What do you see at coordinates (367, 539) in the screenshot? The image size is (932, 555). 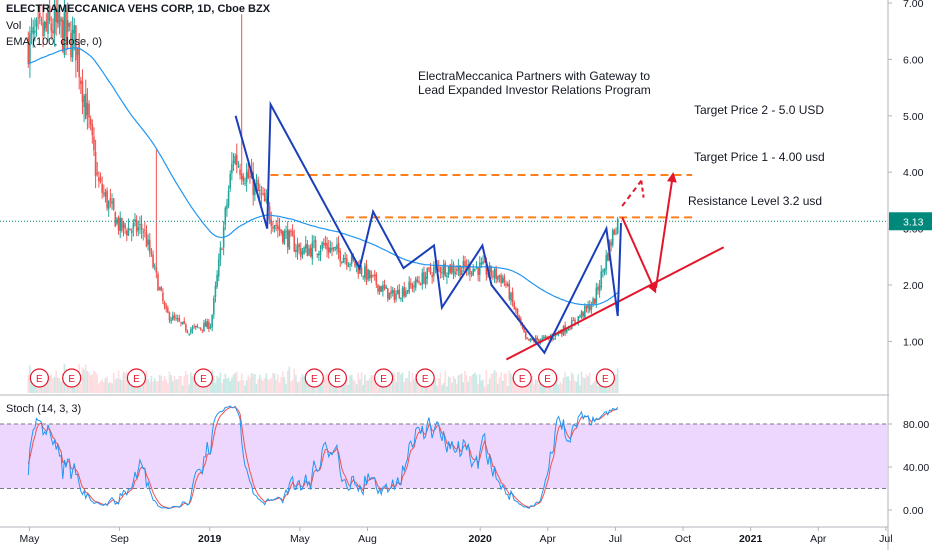 I see `time-axis-label: Aug` at bounding box center [367, 539].